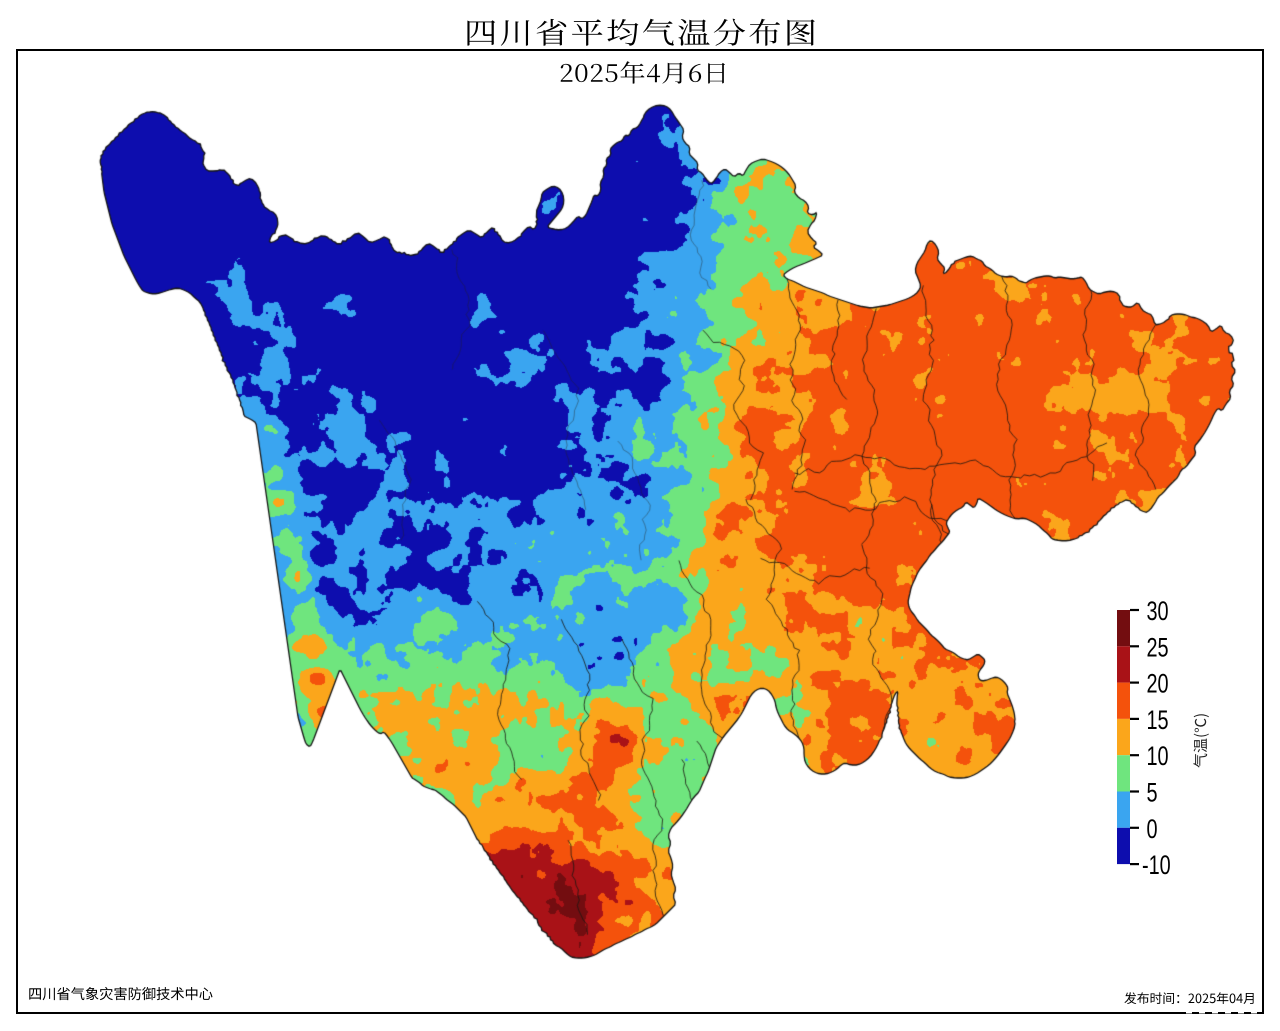 The width and height of the screenshot is (1280, 1031). I want to click on svg-text: 25, so click(1158, 647).